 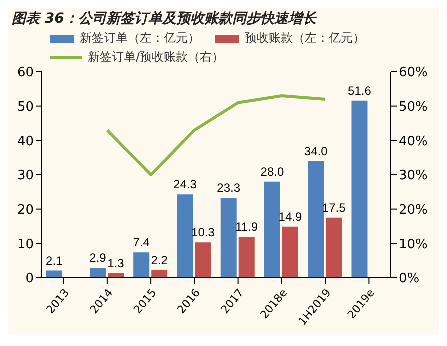 I want to click on data-label: 2.2, so click(x=159, y=260).